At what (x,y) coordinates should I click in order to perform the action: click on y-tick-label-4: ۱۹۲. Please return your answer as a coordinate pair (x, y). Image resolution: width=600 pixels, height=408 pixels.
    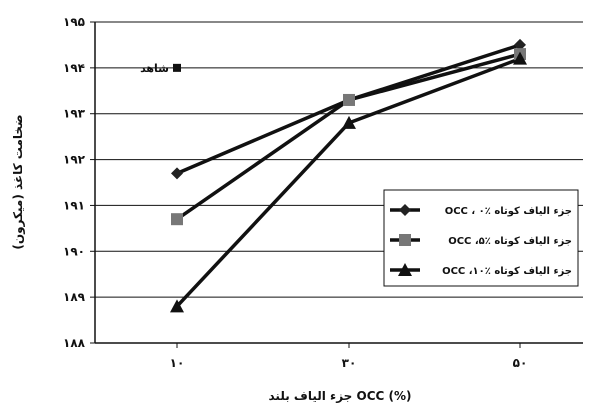
    Looking at the image, I should click on (74, 160).